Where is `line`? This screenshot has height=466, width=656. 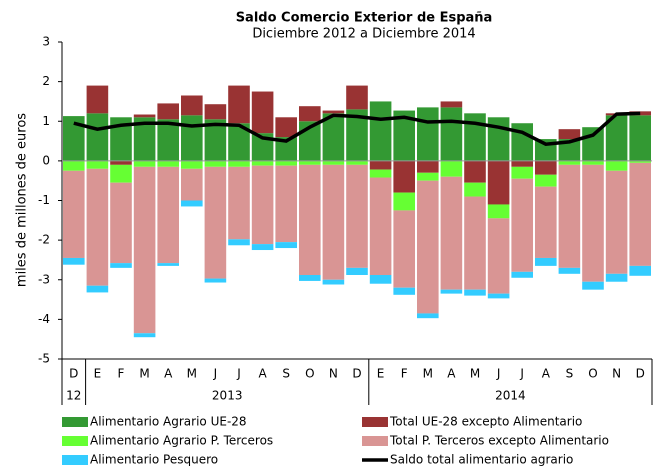
line is located at coordinates (357, 129).